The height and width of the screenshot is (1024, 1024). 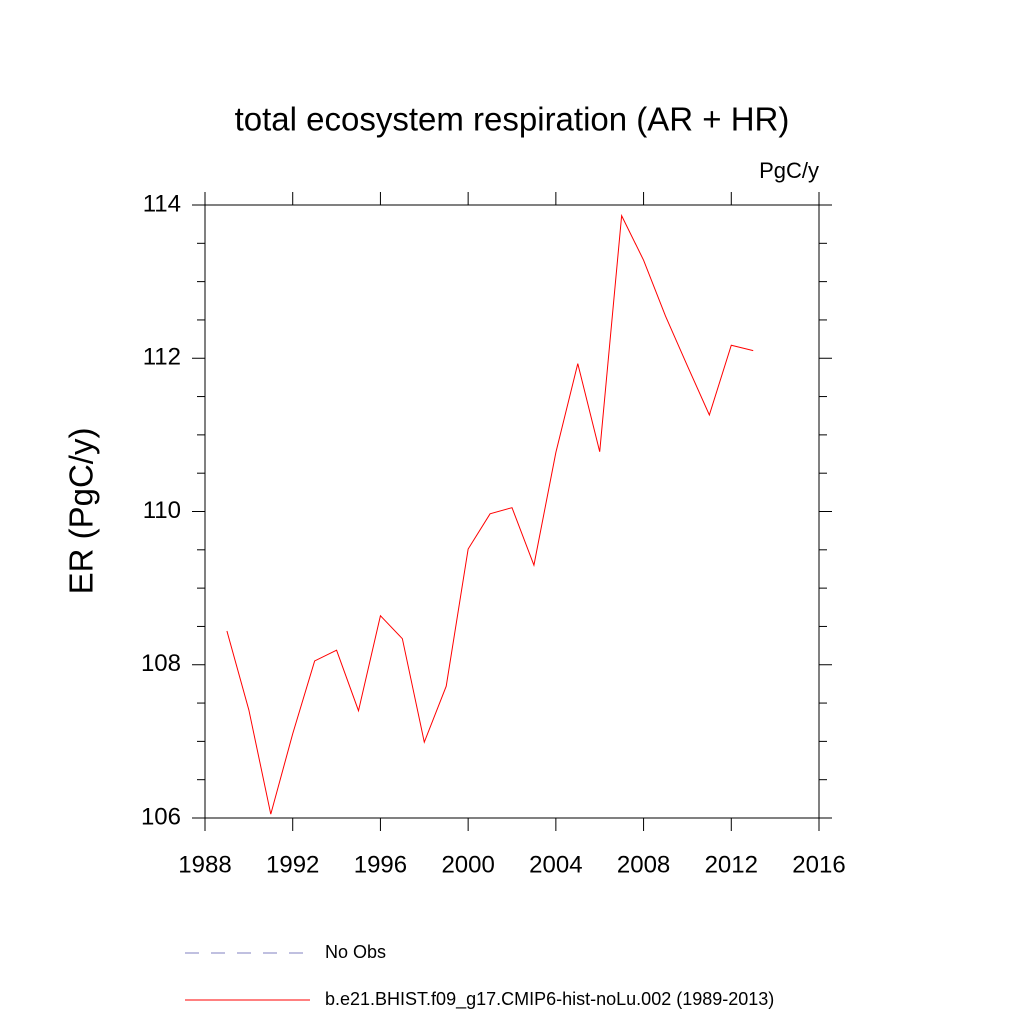 What do you see at coordinates (162, 203) in the screenshot?
I see `y-tick-label: 114` at bounding box center [162, 203].